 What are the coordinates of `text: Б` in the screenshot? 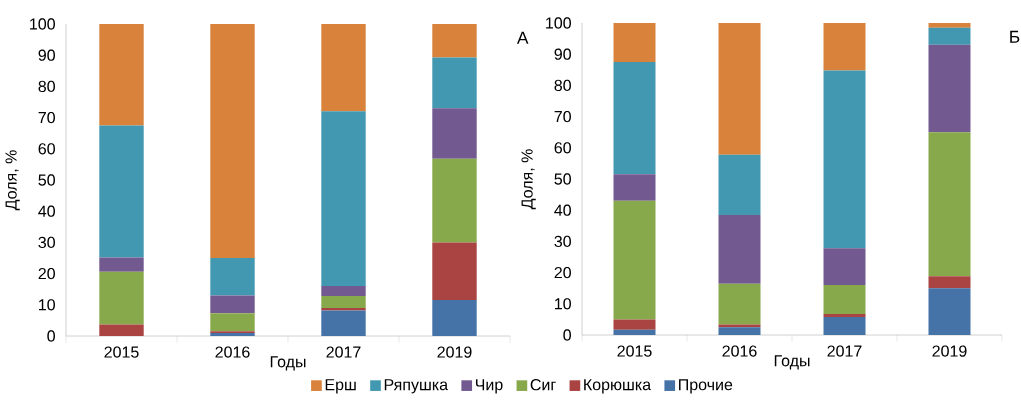 It's located at (1015, 36).